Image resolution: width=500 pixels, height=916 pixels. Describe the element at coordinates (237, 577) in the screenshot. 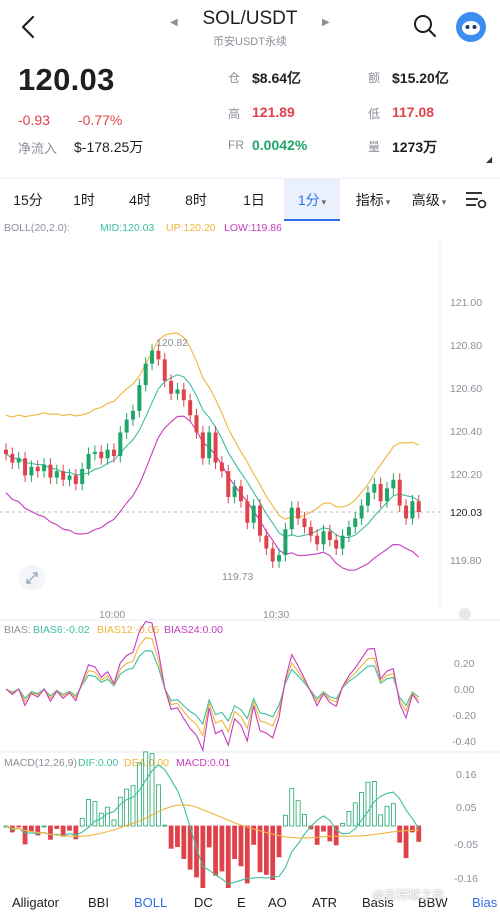

I see `low-price-label: 119.73` at that location.